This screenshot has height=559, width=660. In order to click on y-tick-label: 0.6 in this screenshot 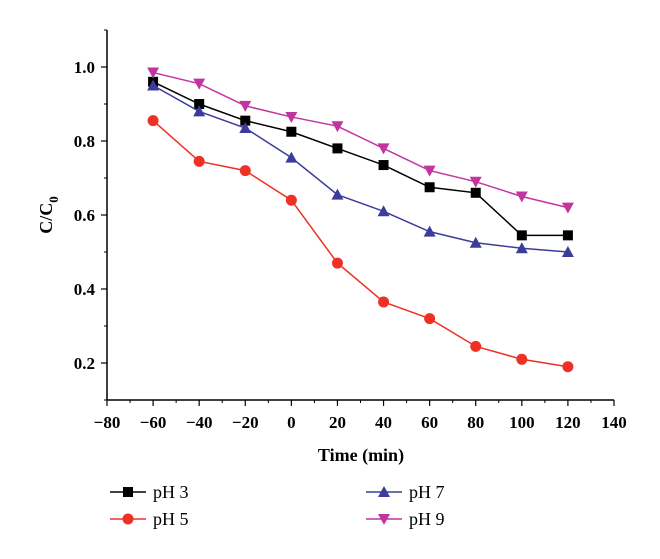, I will do `click(84, 215)`.